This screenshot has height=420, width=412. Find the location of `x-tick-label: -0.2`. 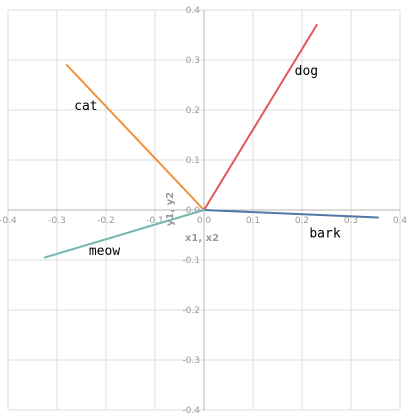

x-tick-label: -0.2 is located at coordinates (106, 221).